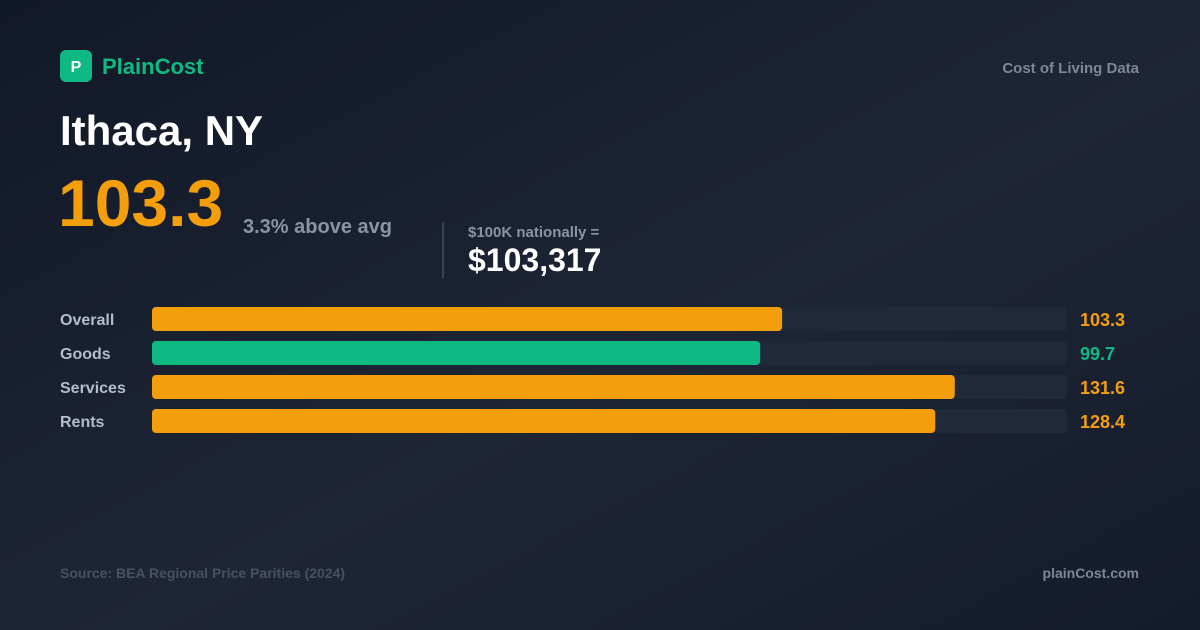 The width and height of the screenshot is (1200, 630). Describe the element at coordinates (87, 320) in the screenshot. I see `category-label: Overall` at that location.